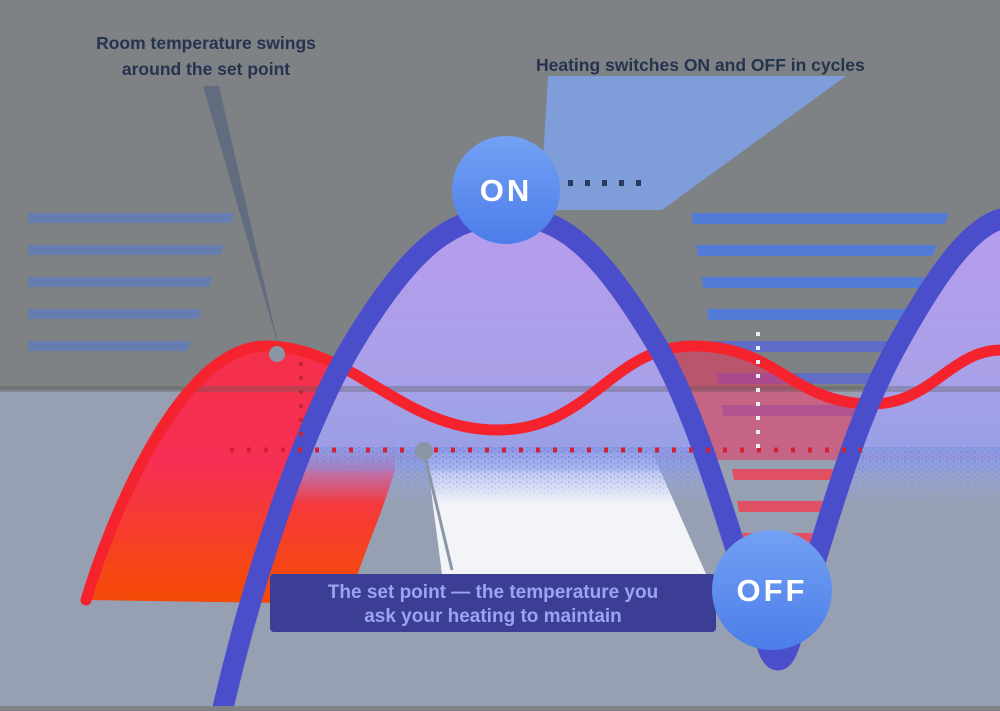  Describe the element at coordinates (277, 354) in the screenshot. I see `temperature-peak-dot` at that location.